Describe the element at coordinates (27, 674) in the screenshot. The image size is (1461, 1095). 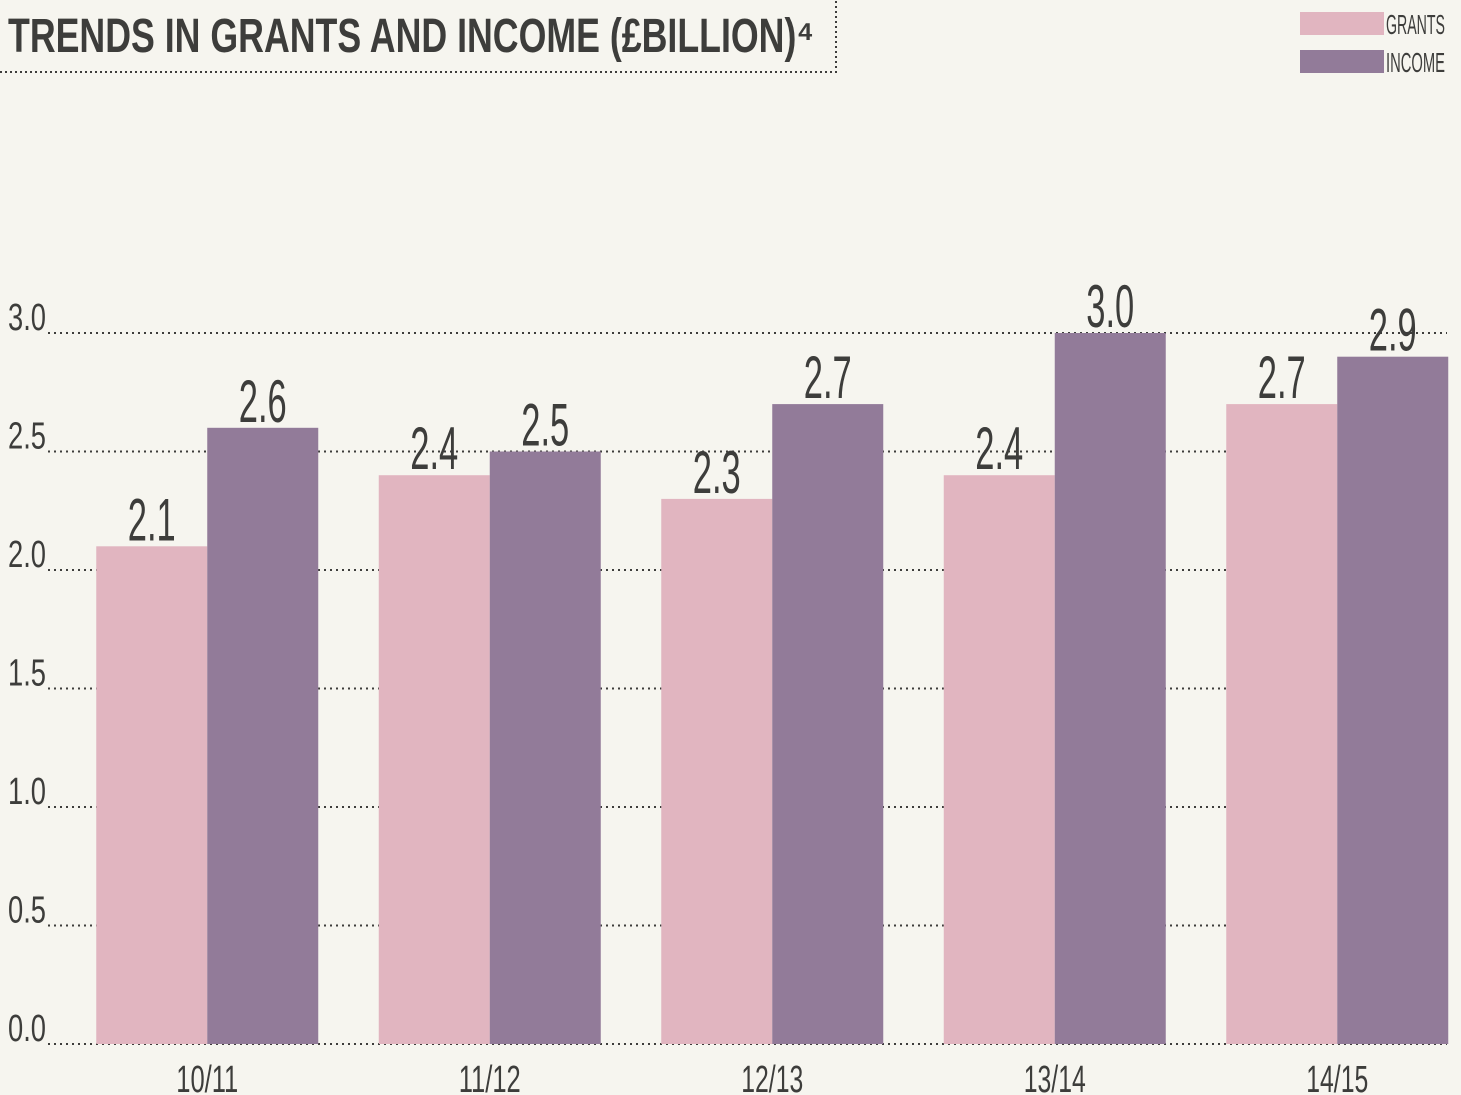
I see `y-tick-label: 1.5` at that location.